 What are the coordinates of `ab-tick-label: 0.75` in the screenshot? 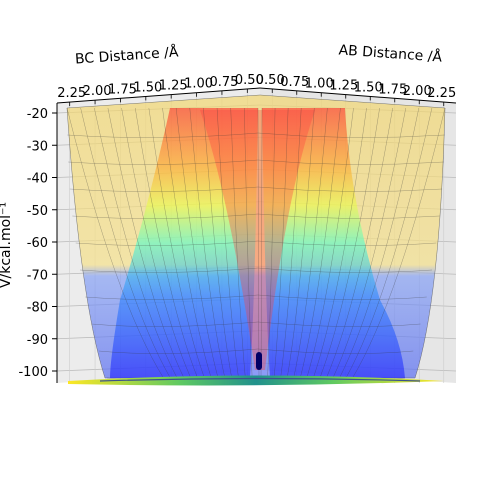 It's located at (294, 82).